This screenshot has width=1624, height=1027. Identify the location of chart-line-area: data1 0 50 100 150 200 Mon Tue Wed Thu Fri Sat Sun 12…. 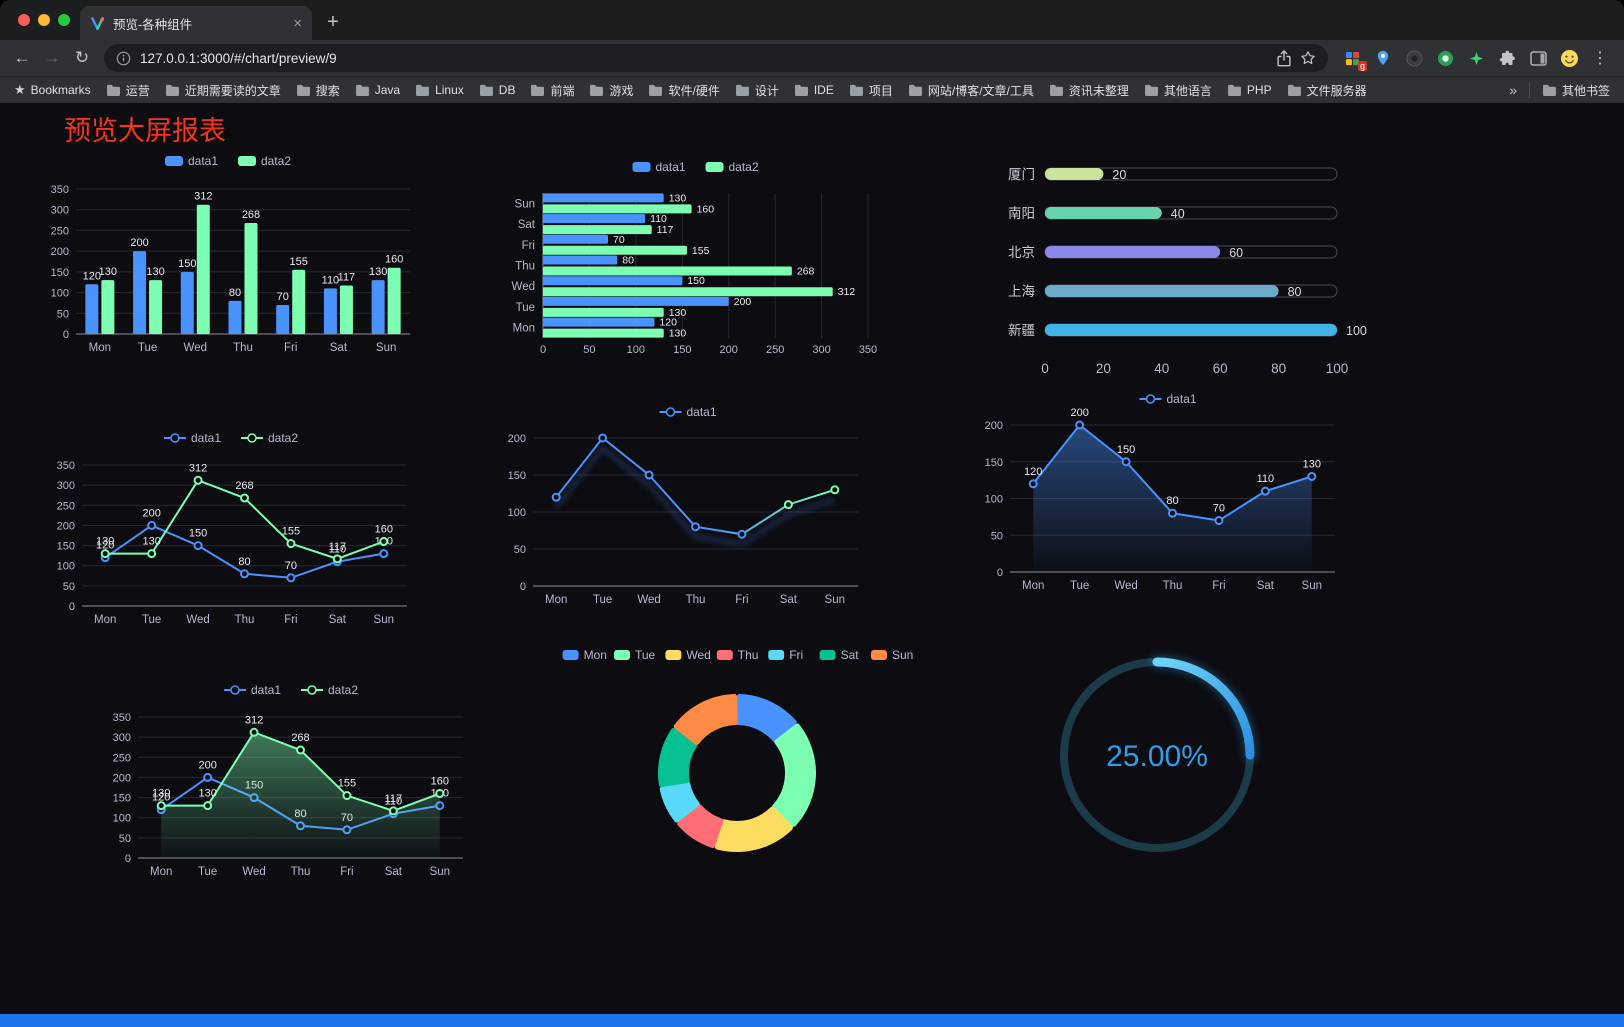
(1170, 493).